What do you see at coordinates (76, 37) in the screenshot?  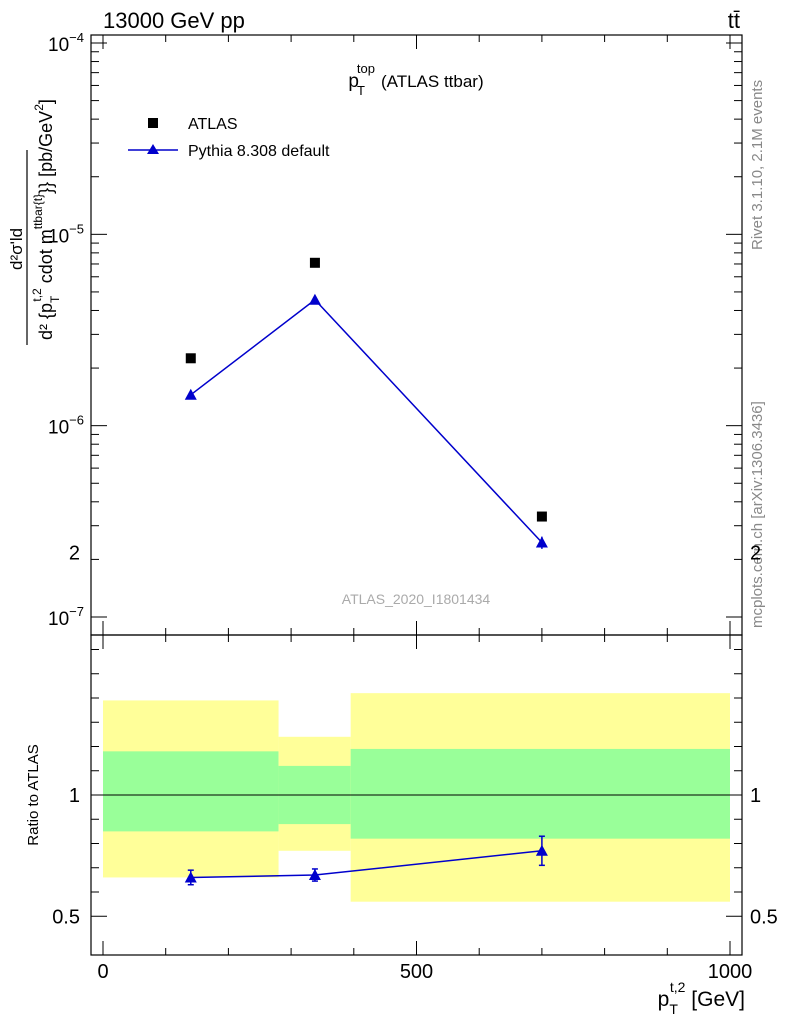 I see `y-tick-exponent: −4` at bounding box center [76, 37].